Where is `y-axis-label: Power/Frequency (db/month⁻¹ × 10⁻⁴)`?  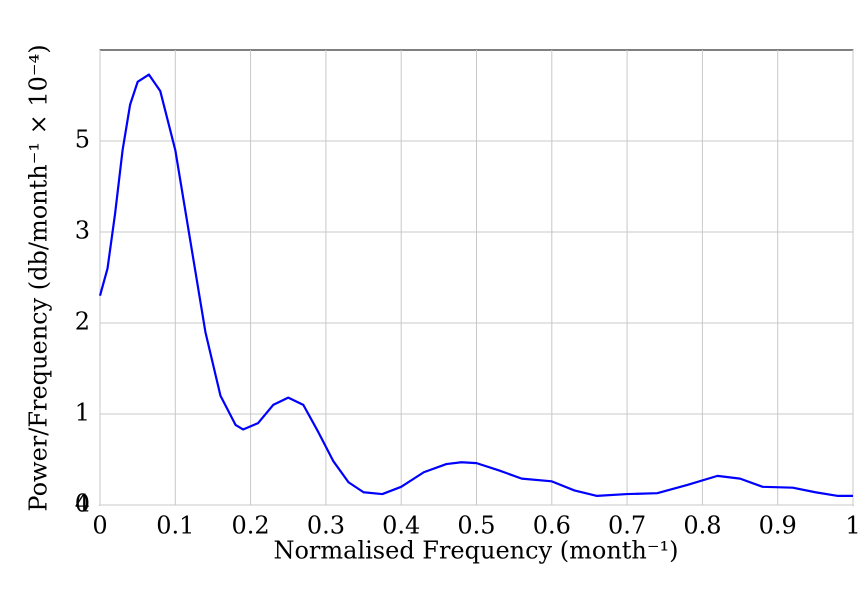 y-axis-label: Power/Frequency (db/month⁻¹ × 10⁻⁴) is located at coordinates (39, 277).